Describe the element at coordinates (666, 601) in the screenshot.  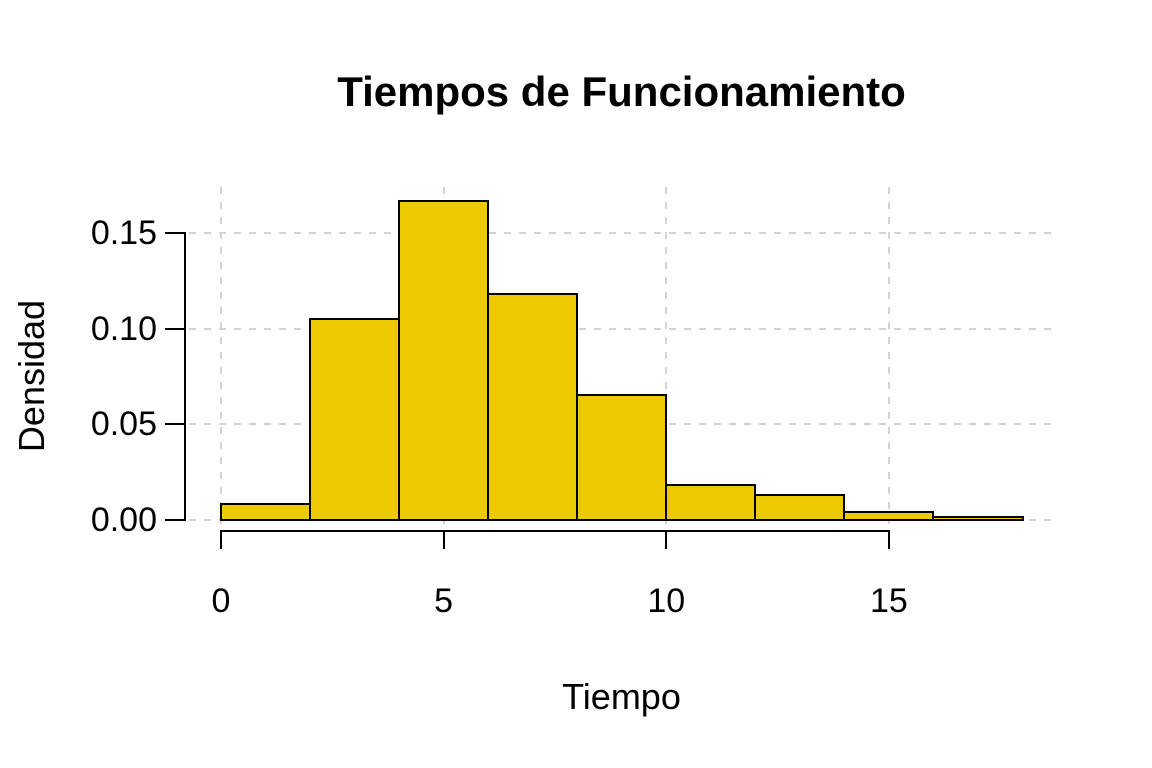
I see `x-tick-label-10: 10` at that location.